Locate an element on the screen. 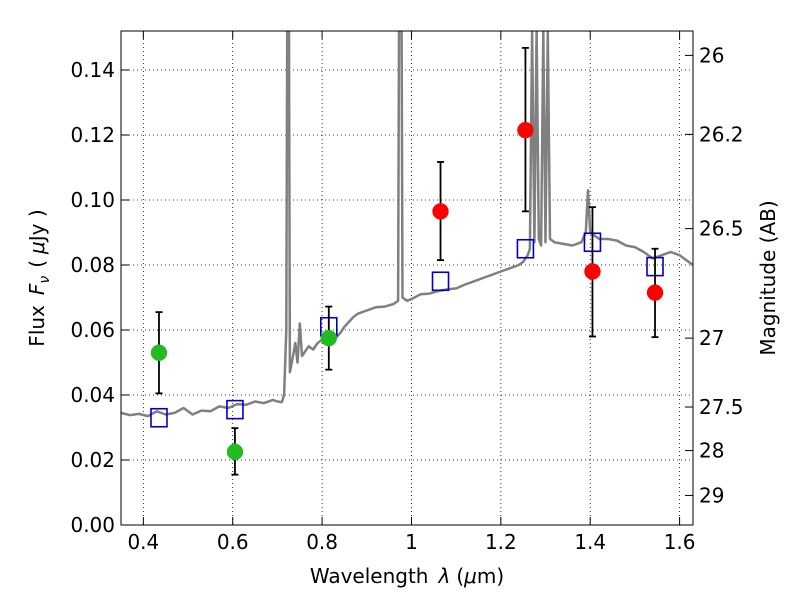 Image resolution: width=800 pixels, height=604 pixels. y2-tick-label: 26.2 is located at coordinates (721, 134).